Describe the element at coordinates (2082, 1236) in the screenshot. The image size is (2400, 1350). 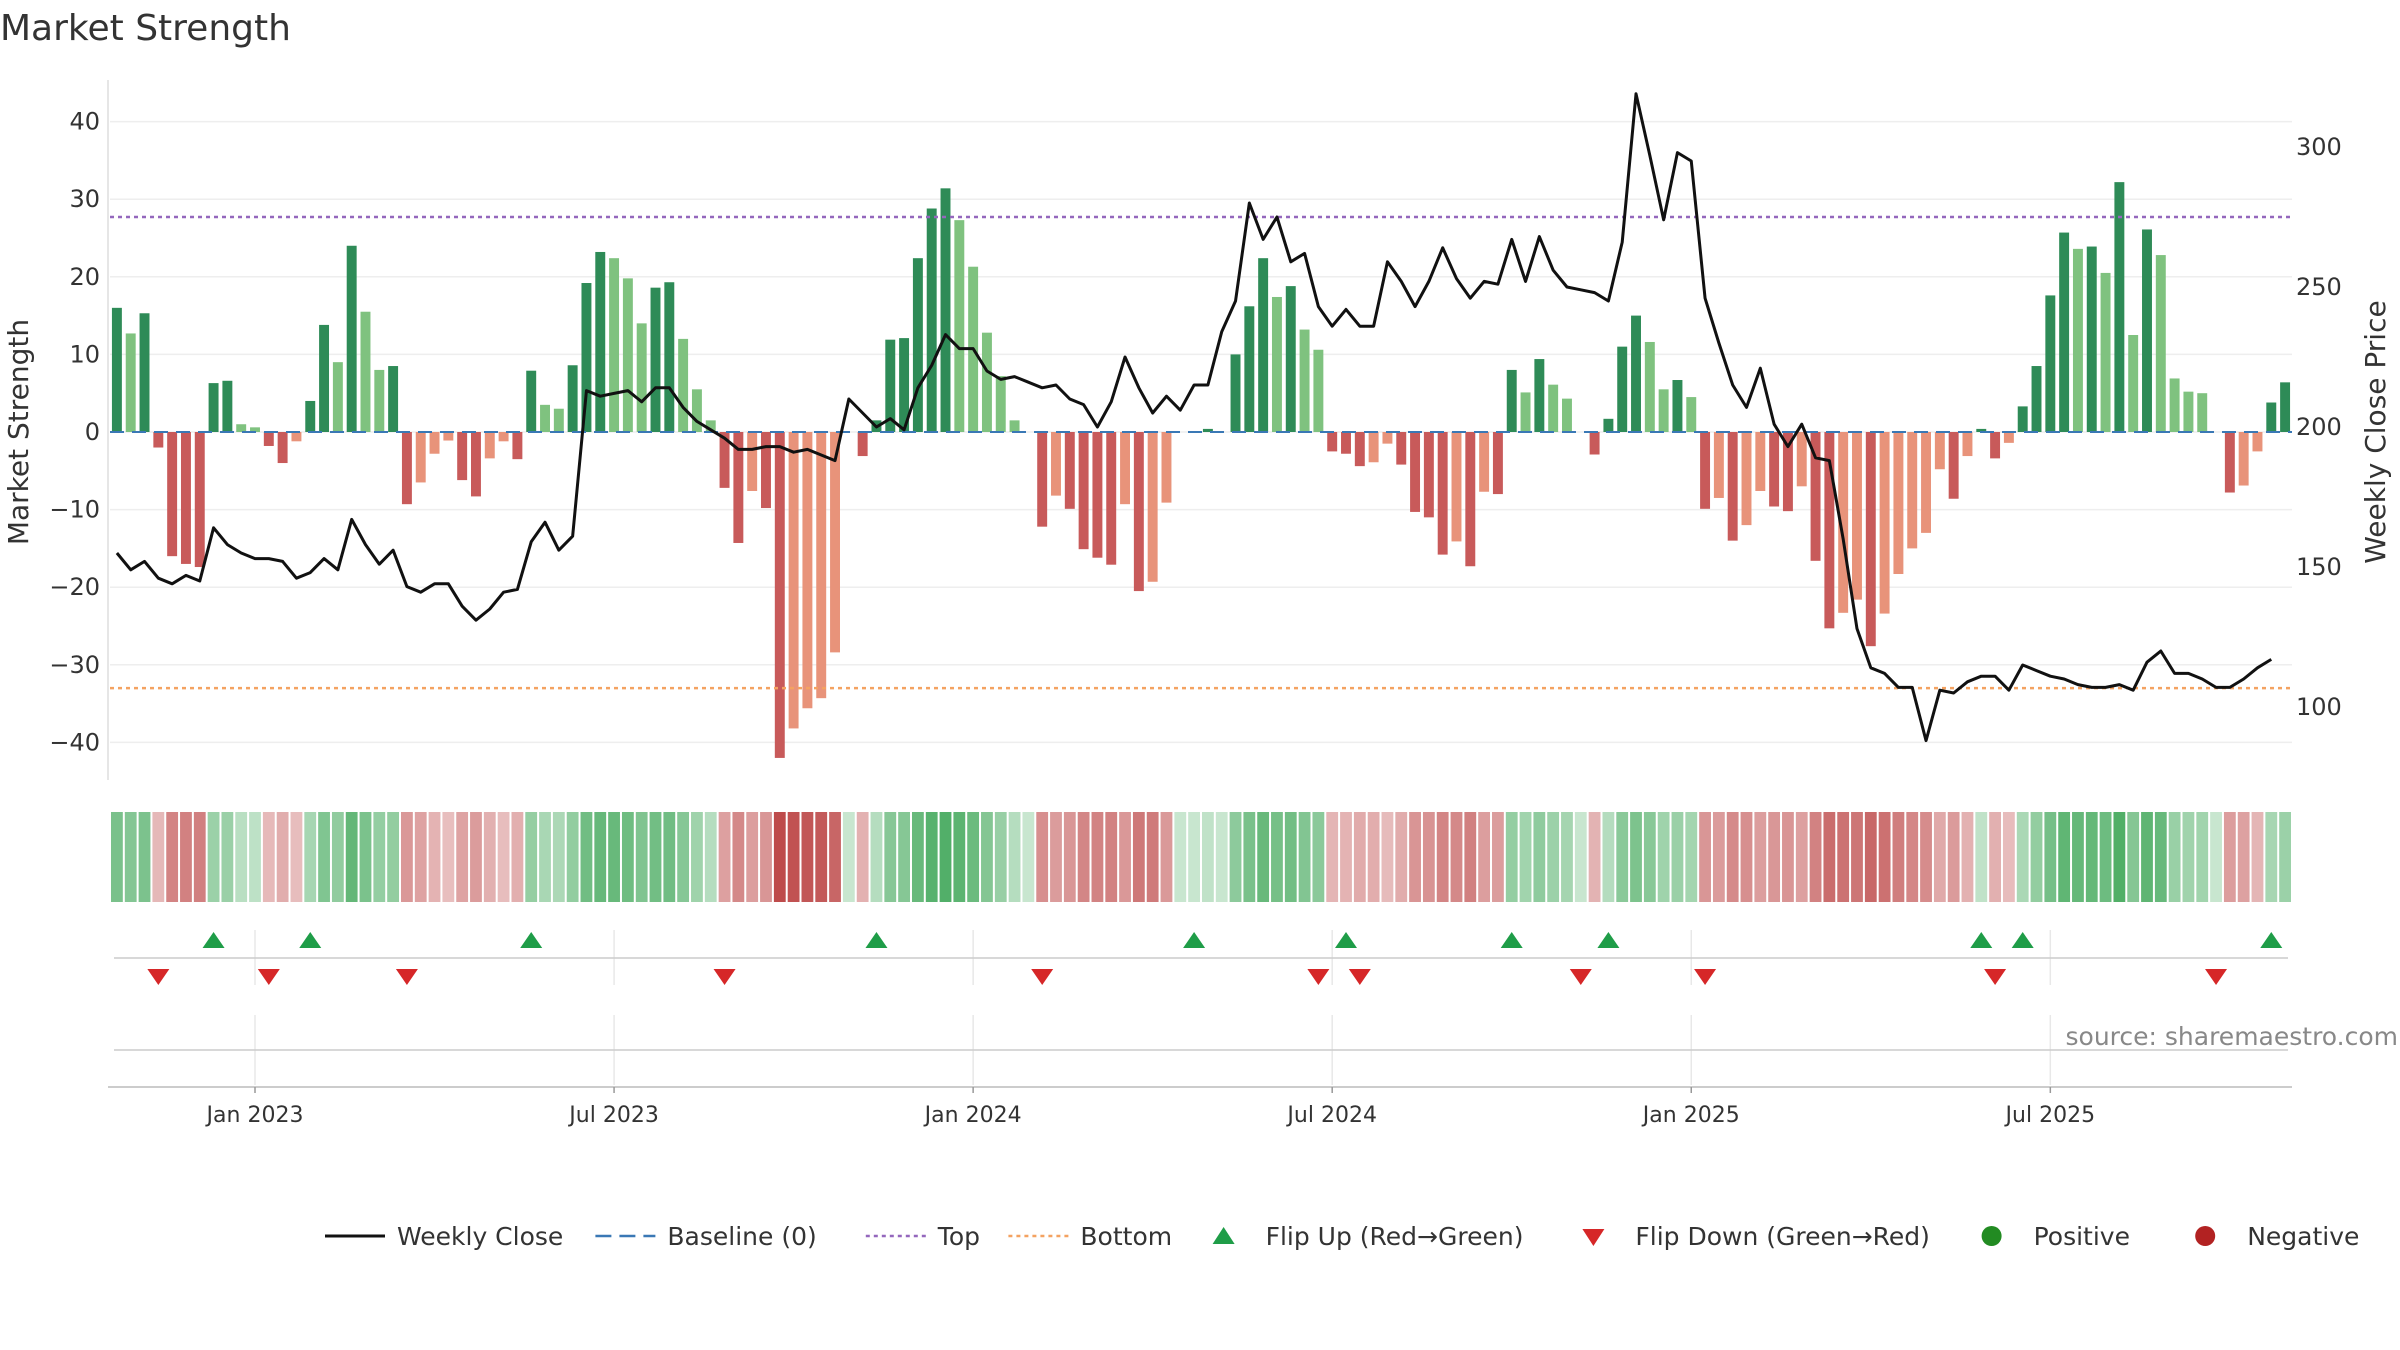
I see `legend-label: Positive` at that location.